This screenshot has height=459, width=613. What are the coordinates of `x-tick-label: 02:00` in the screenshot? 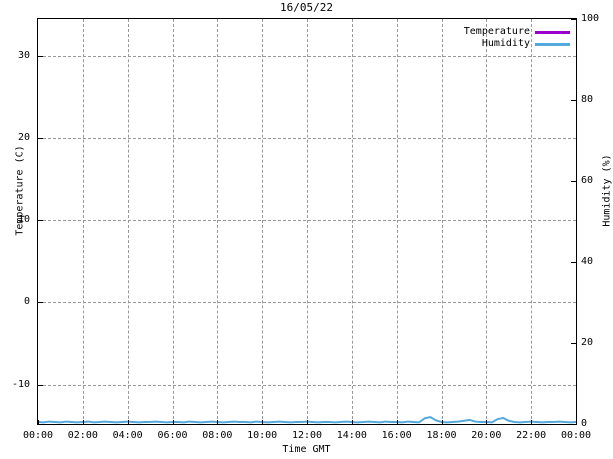 It's located at (82, 435).